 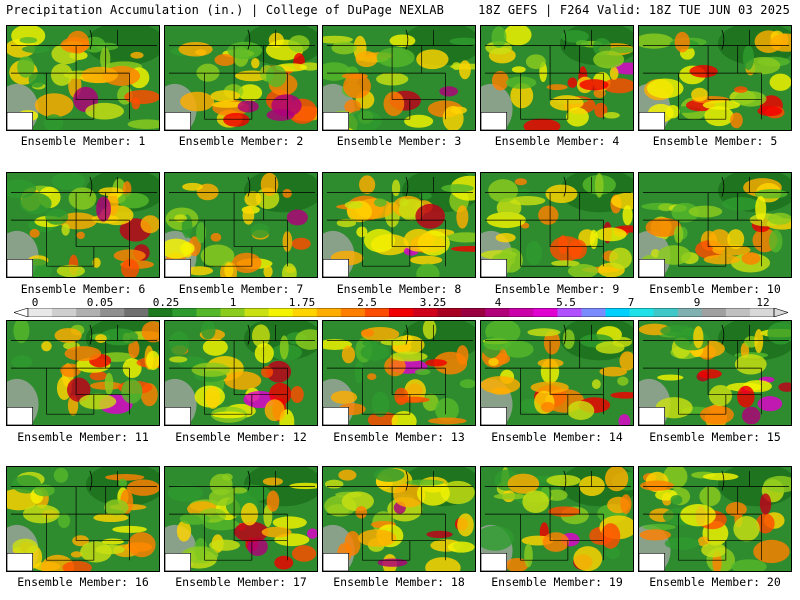 I want to click on ensemble-member-label: Ensemble Member: 16, so click(x=83, y=582).